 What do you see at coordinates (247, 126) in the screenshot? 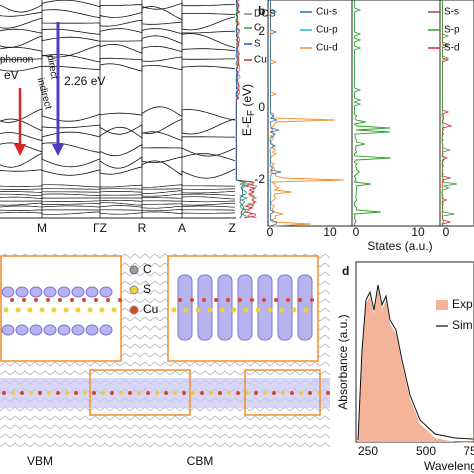
I see `axis-label-main: E-E` at bounding box center [247, 126].